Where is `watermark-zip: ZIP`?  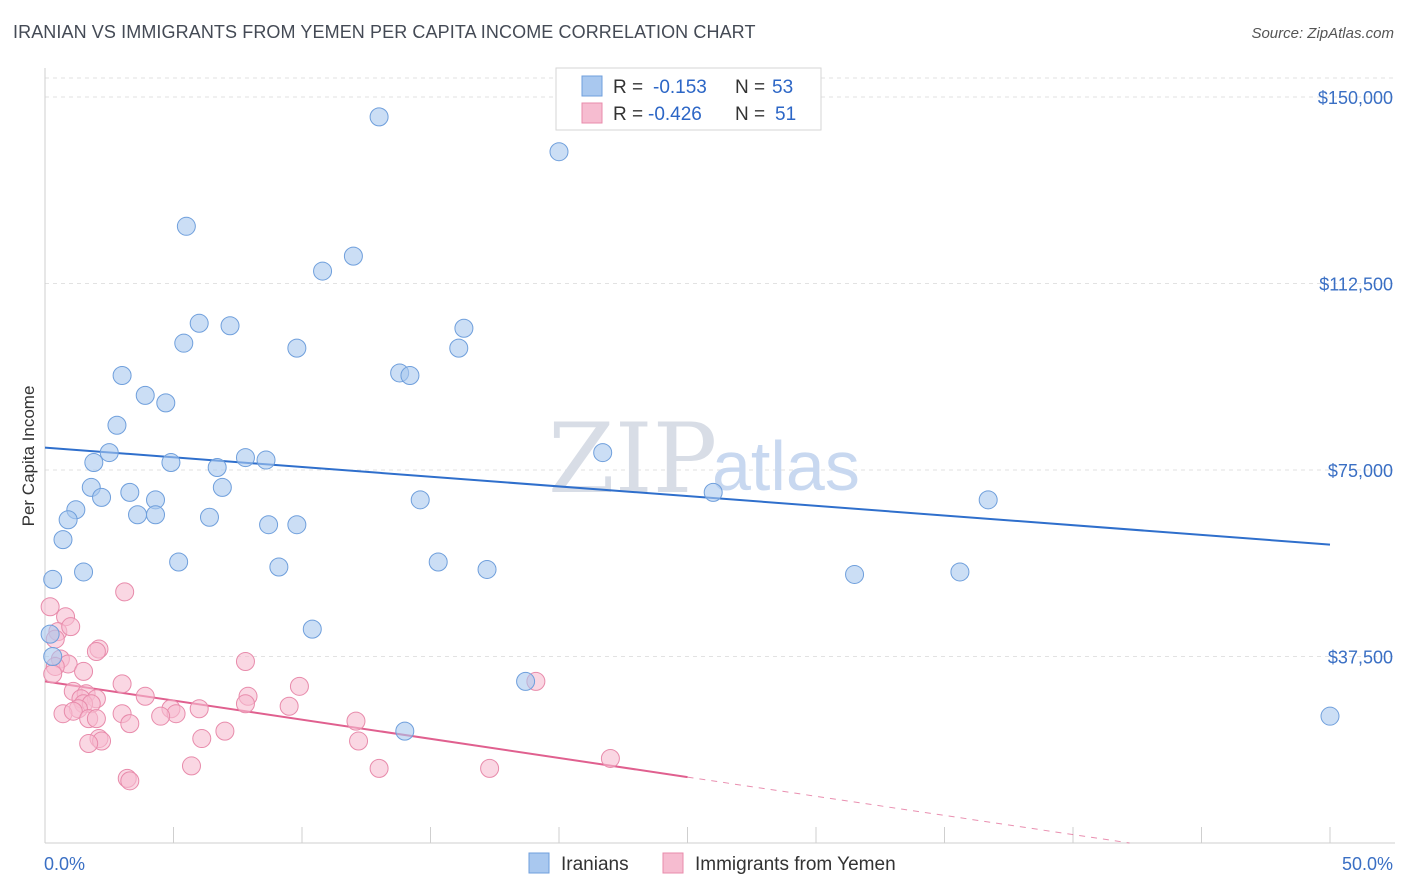
watermark-zip: ZIP is located at coordinates (632, 459).